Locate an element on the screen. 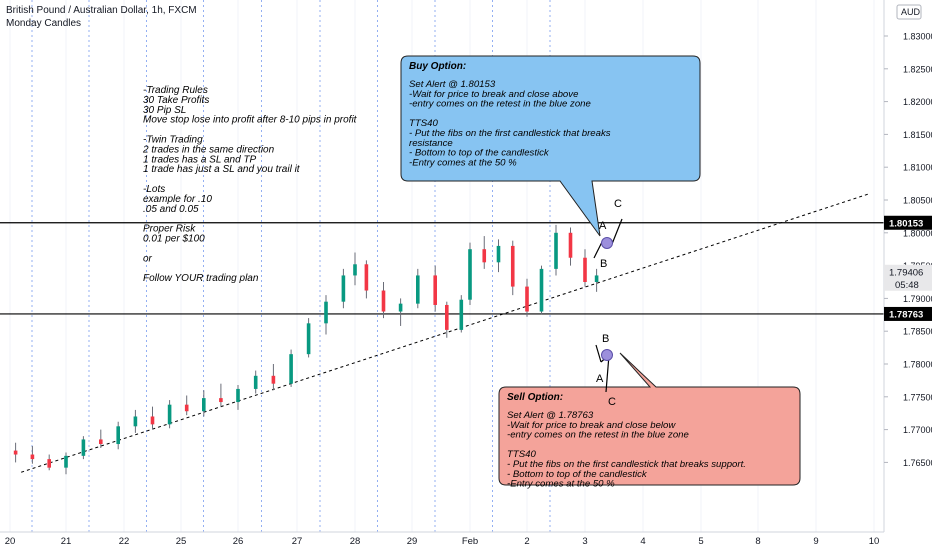 The width and height of the screenshot is (932, 550). price-tick-label: 1.80000 is located at coordinates (917, 233).